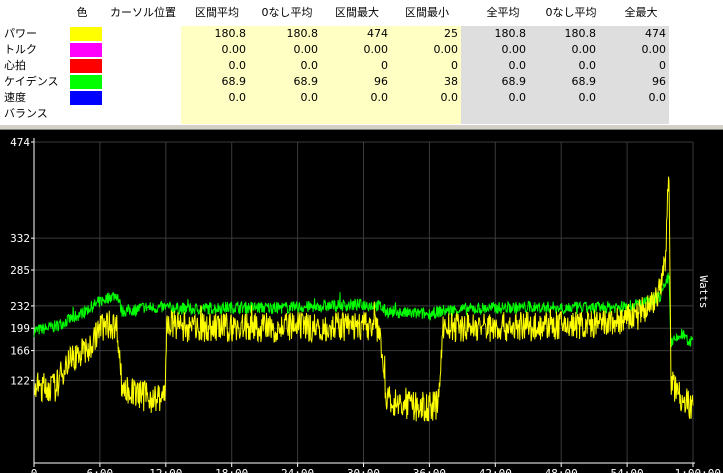  What do you see at coordinates (659, 81) in the screenshot?
I see `cell-total-max: 96` at bounding box center [659, 81].